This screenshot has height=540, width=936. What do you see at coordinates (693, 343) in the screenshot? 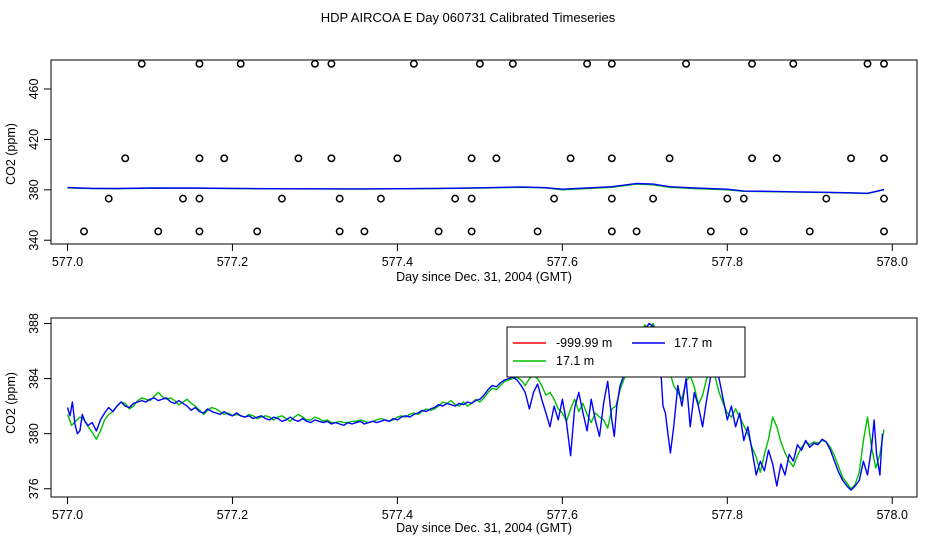
I see `legend-label: 17.7 m` at bounding box center [693, 343].